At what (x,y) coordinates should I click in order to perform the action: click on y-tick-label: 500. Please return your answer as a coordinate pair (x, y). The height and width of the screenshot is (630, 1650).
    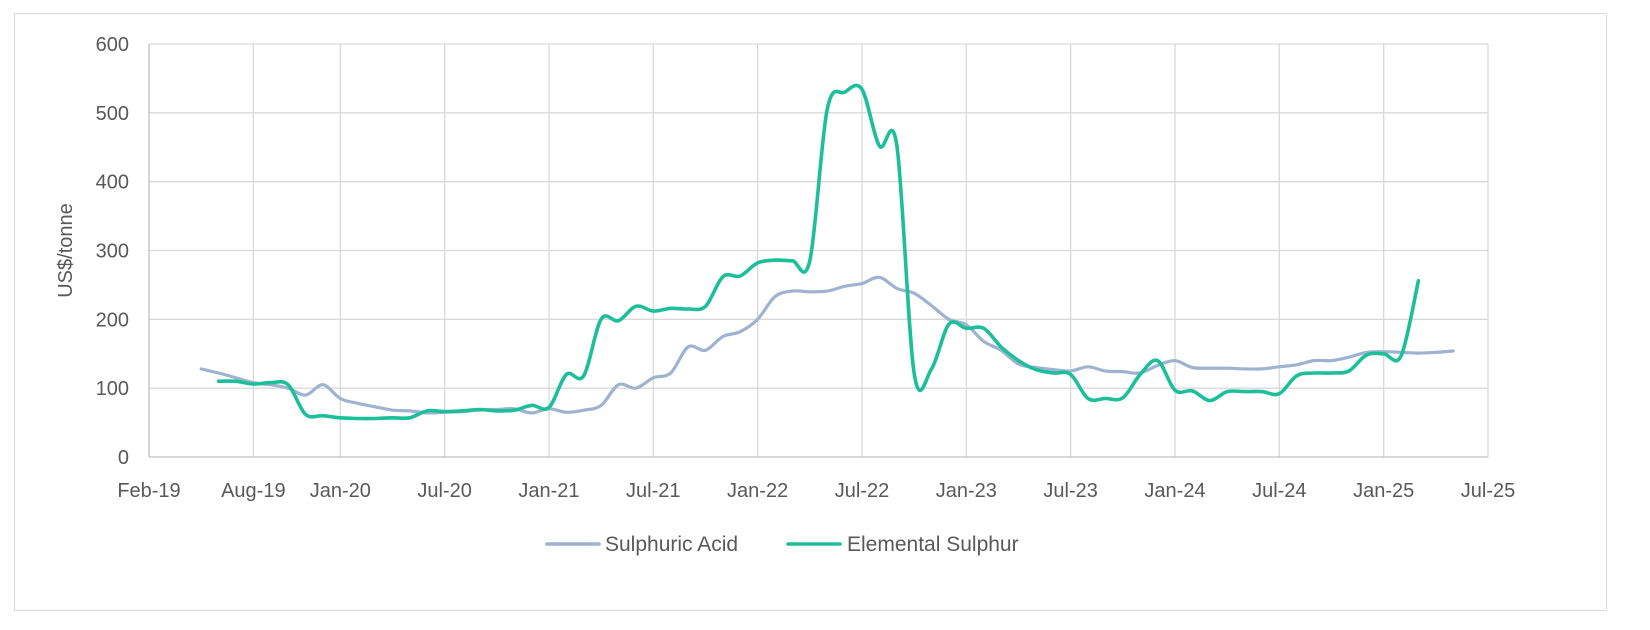
    Looking at the image, I should click on (112, 114).